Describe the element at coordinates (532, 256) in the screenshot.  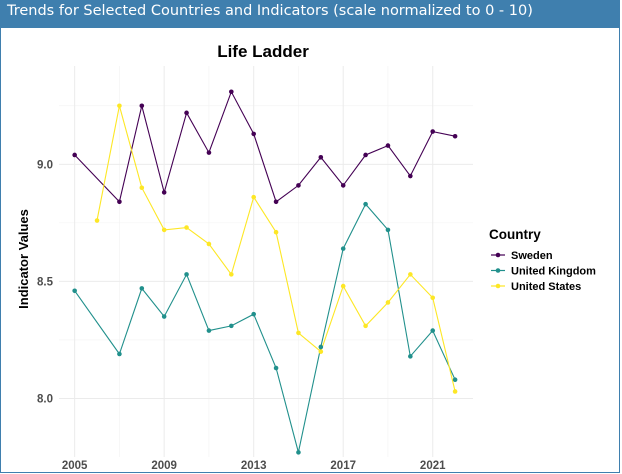
I see `legend-label: Sweden` at that location.